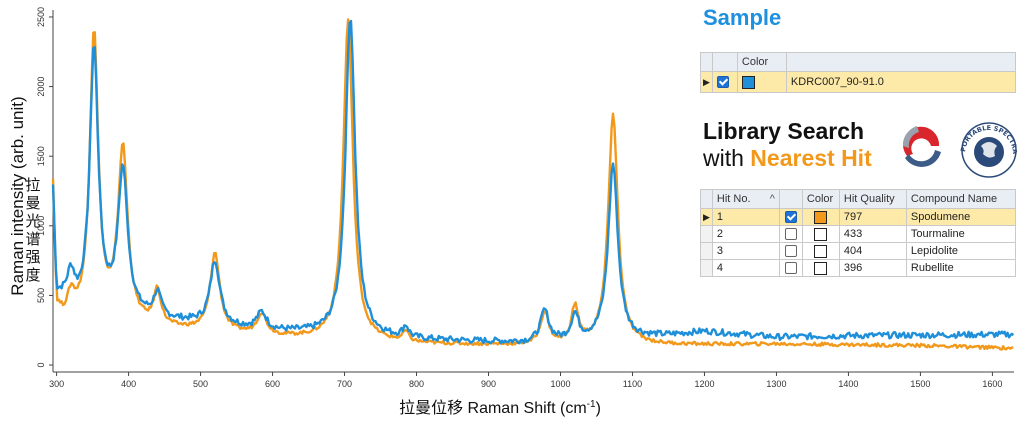 The height and width of the screenshot is (426, 1024). Describe the element at coordinates (32, 257) in the screenshot. I see `y-label-cn-char: 强` at that location.